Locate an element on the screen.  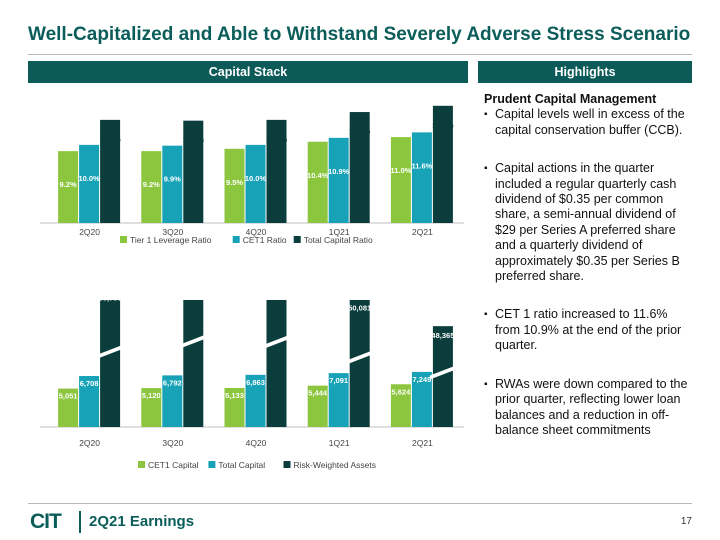
legend-label: CET1 Capital is located at coordinates (173, 465).